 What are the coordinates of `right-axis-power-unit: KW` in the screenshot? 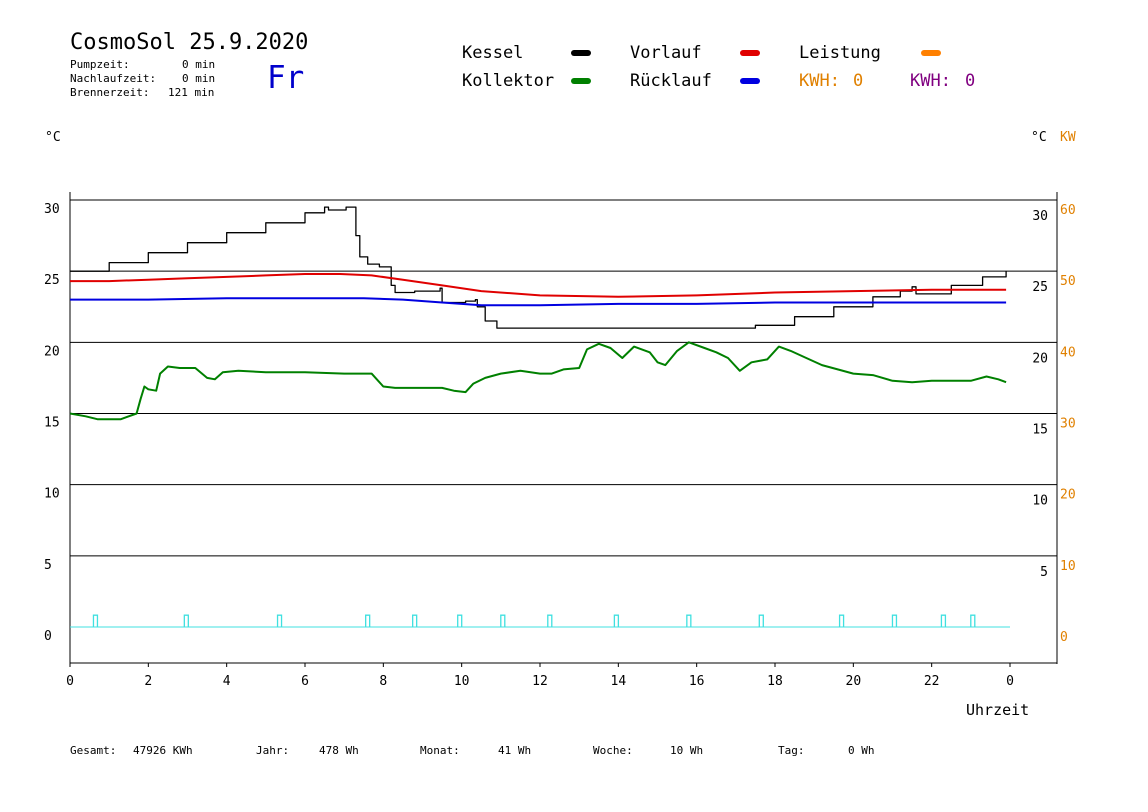 It's located at (1068, 137).